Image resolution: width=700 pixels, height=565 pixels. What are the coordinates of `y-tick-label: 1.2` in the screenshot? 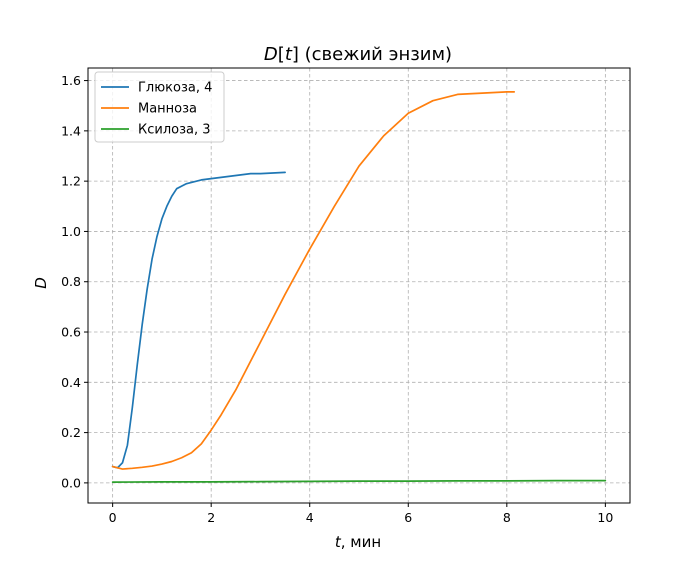 It's located at (71, 181).